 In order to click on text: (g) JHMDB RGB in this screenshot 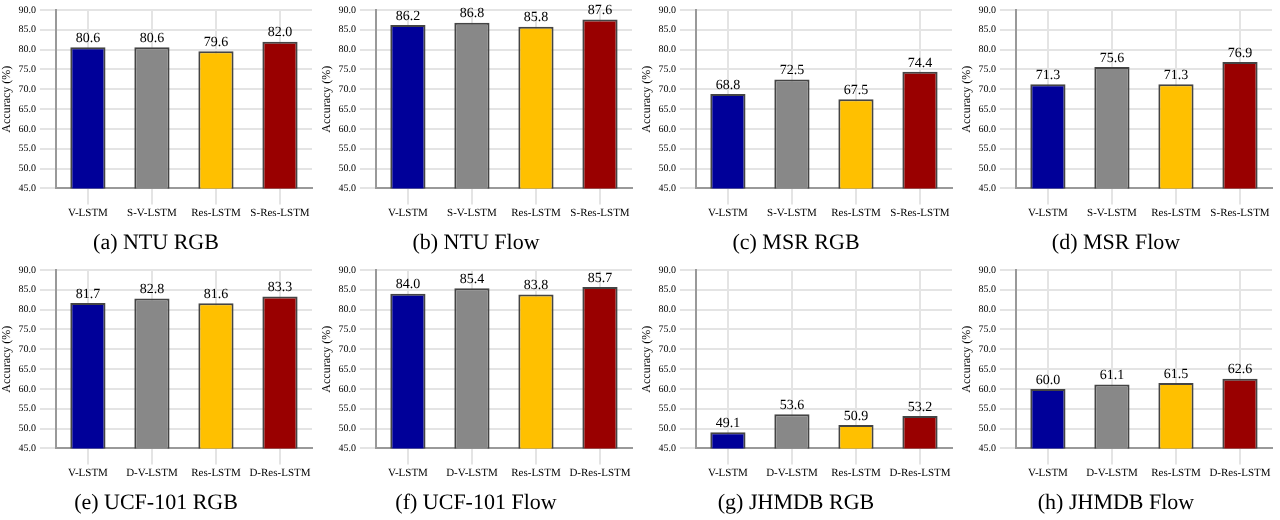, I will do `click(796, 502)`.